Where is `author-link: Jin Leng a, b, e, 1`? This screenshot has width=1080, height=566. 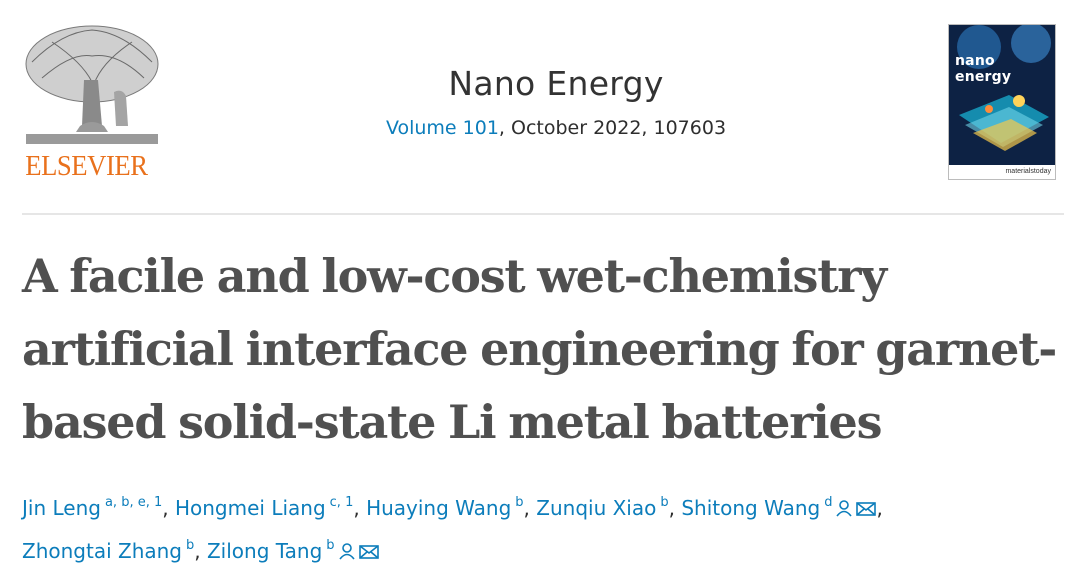
author-link: Jin Leng a, b, e, 1 is located at coordinates (92, 507).